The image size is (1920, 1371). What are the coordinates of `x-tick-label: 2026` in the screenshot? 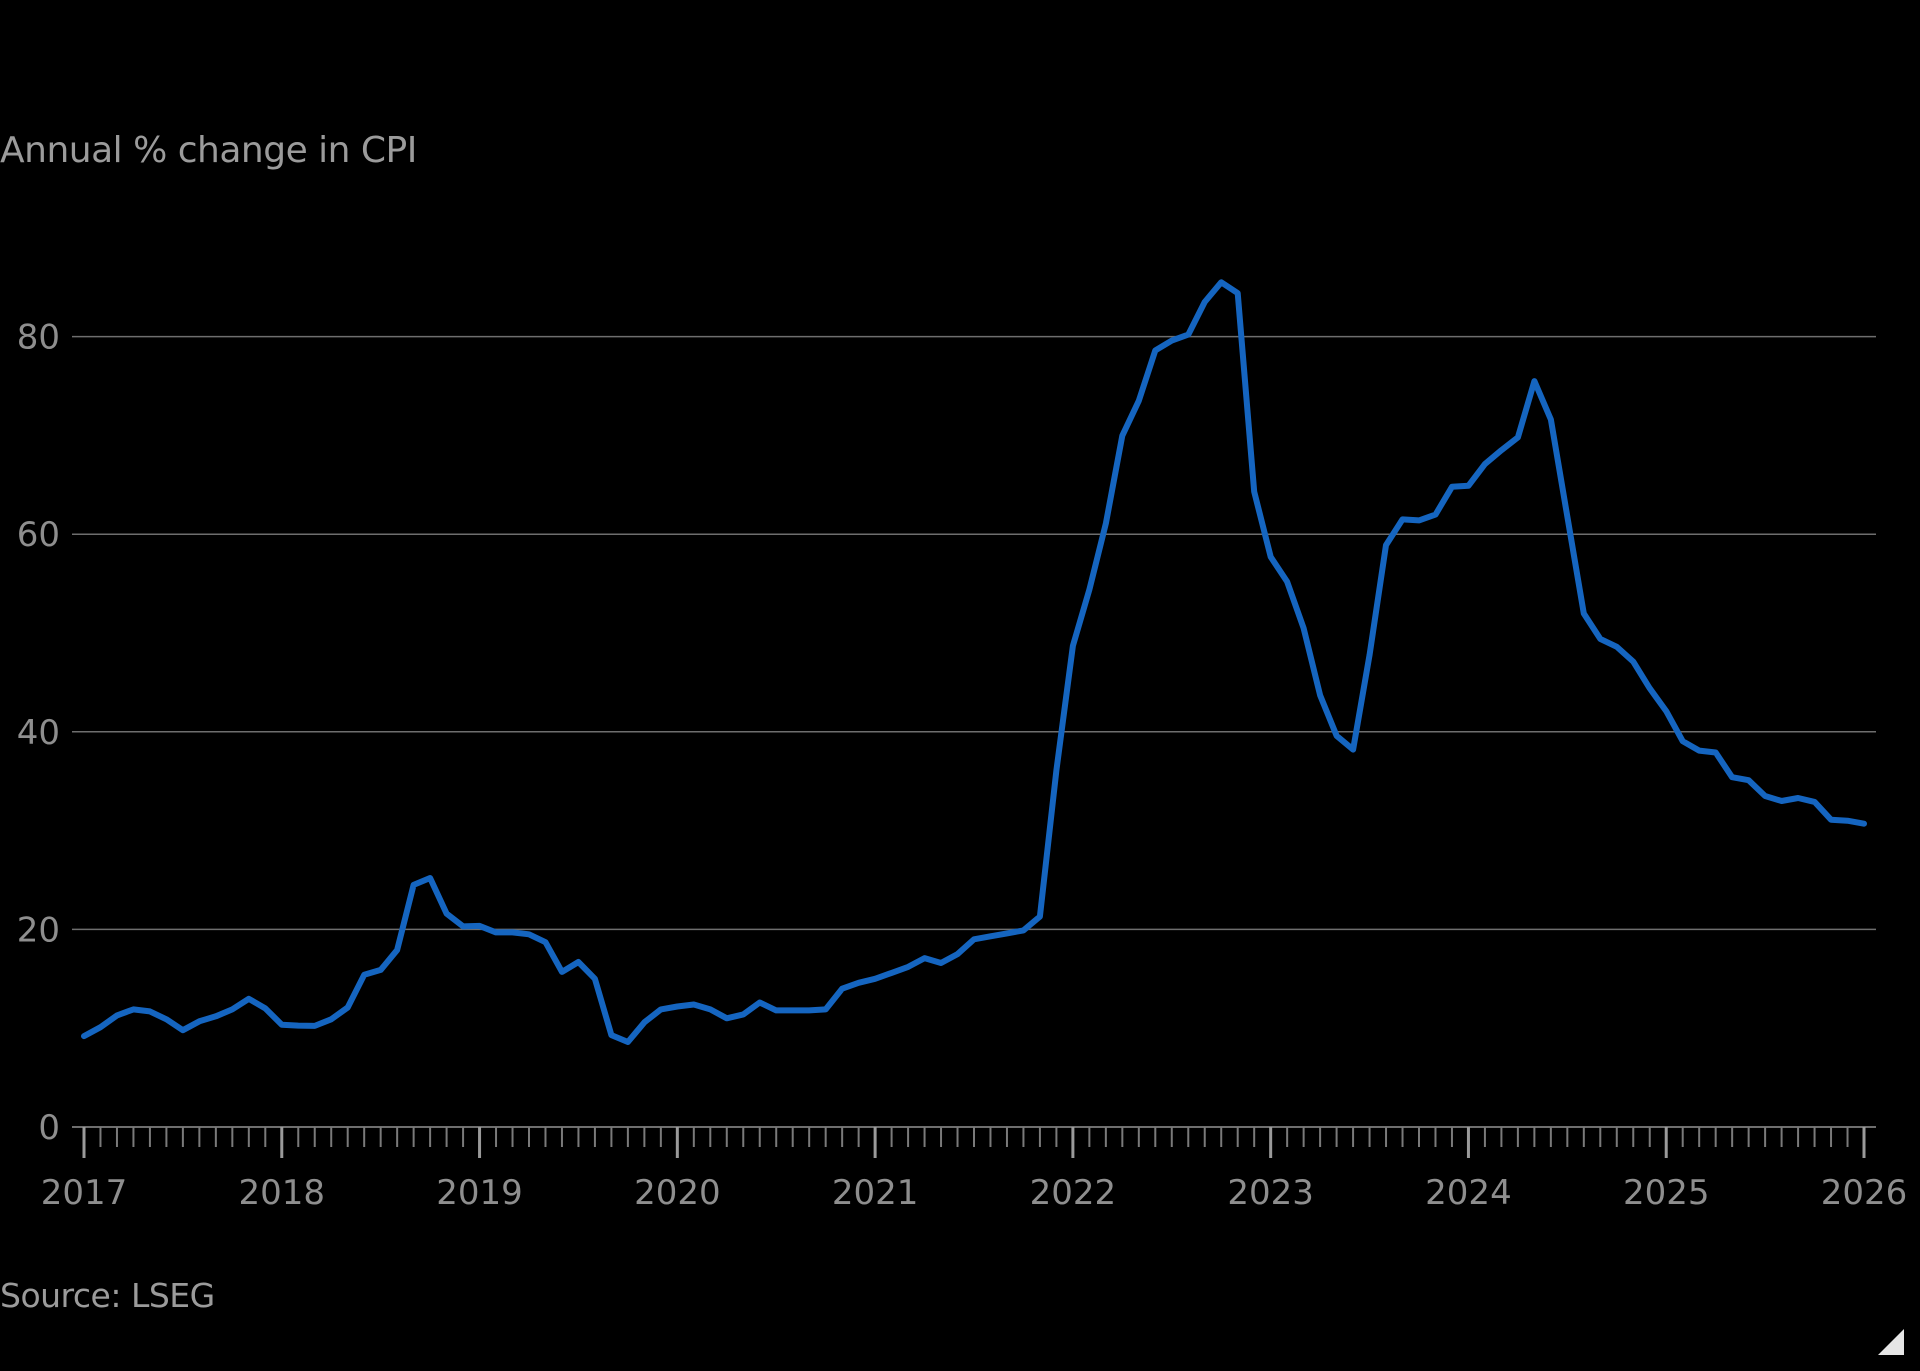 It's located at (1864, 1193).